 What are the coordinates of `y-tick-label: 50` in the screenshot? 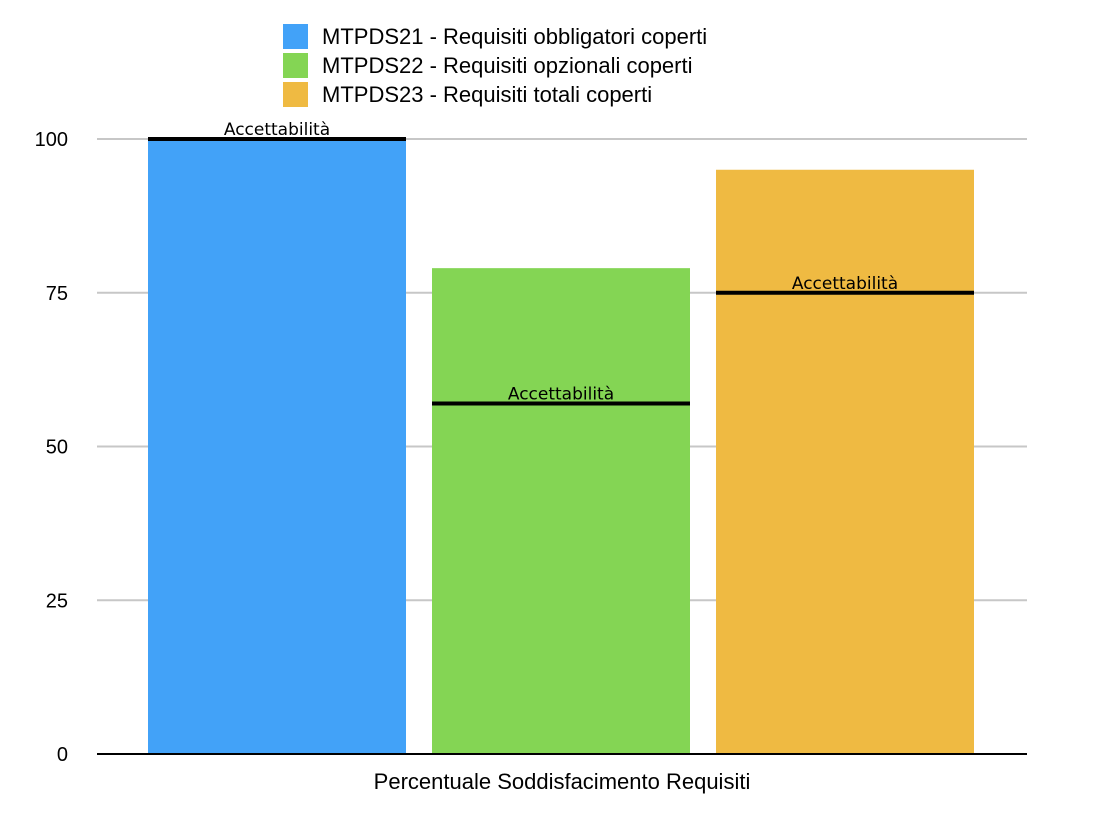 It's located at (57, 448).